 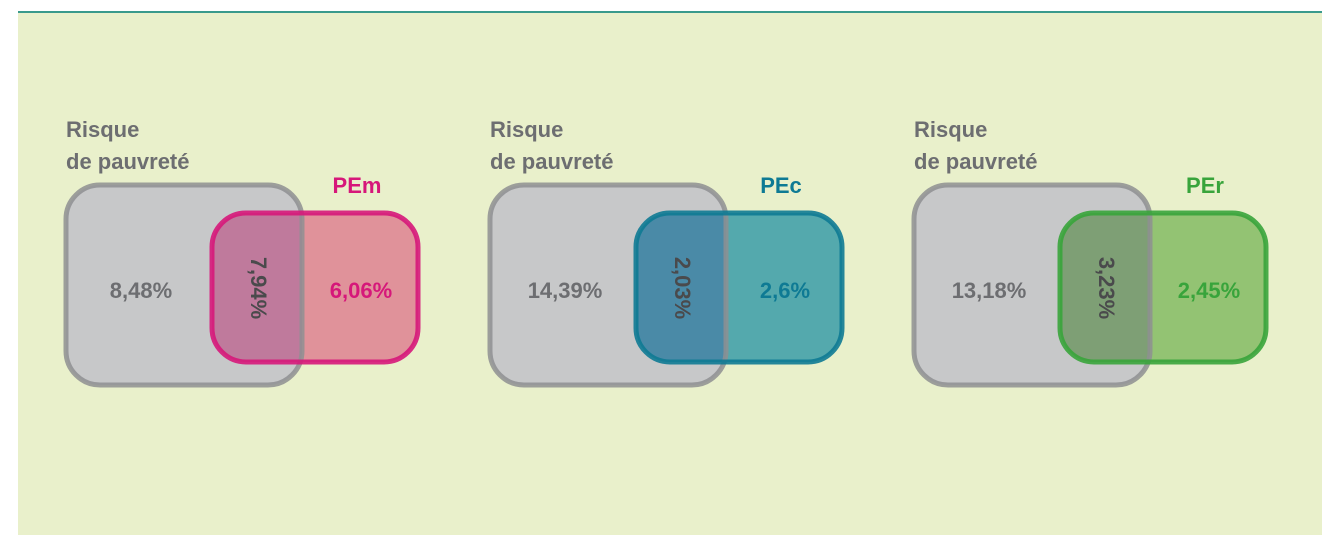 What do you see at coordinates (1209, 290) in the screenshot?
I see `set-only-value: 2,45%` at bounding box center [1209, 290].